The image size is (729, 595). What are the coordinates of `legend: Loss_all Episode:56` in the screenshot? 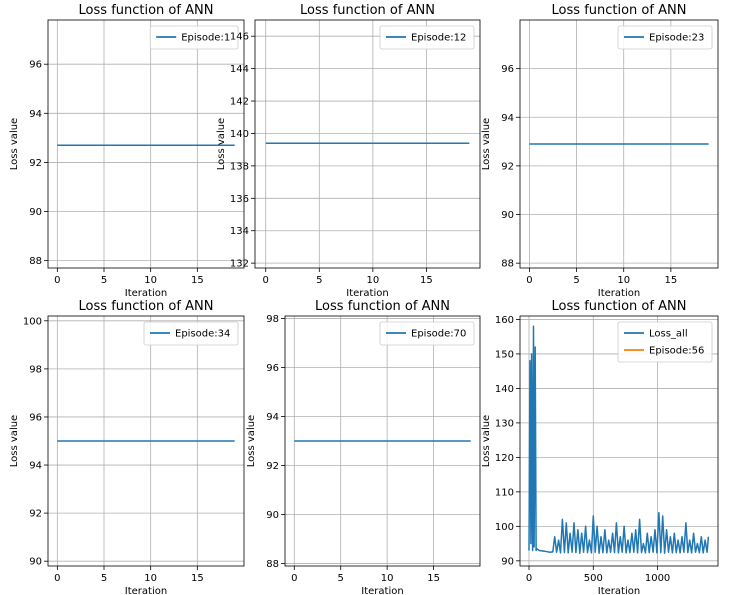 It's located at (665, 342).